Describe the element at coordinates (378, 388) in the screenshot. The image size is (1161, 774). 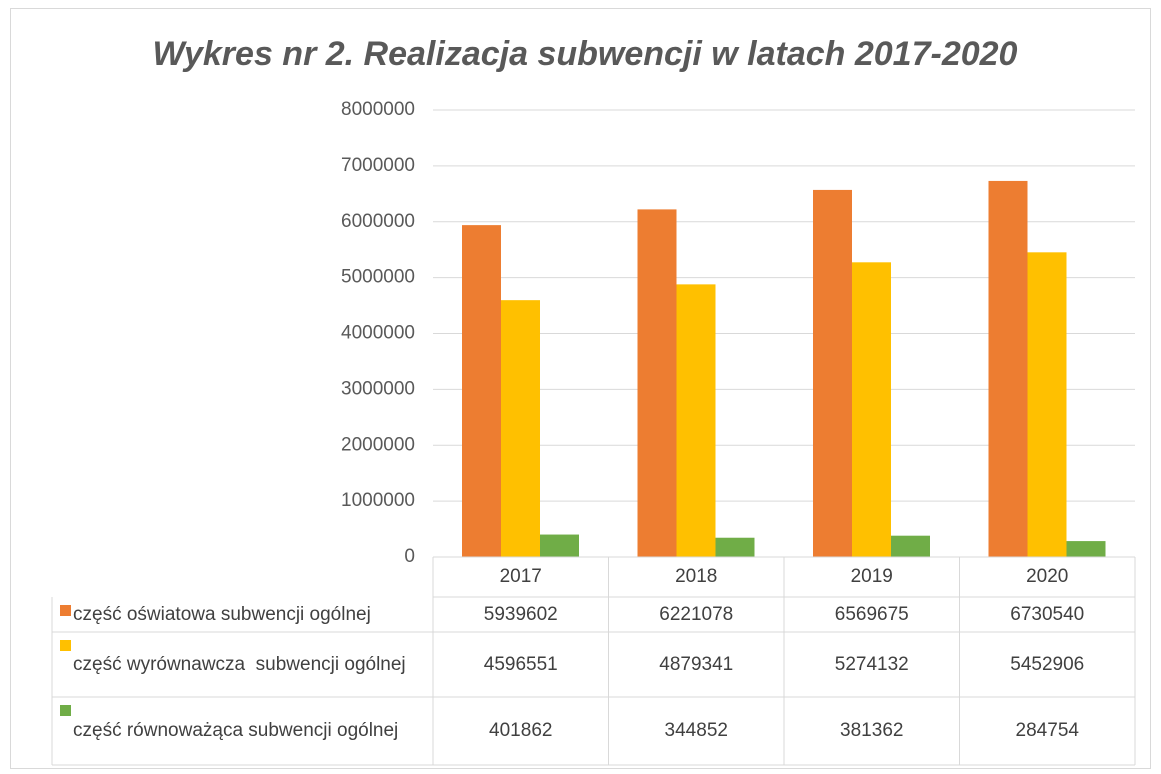
I see `y-tick-label: 3000000` at that location.